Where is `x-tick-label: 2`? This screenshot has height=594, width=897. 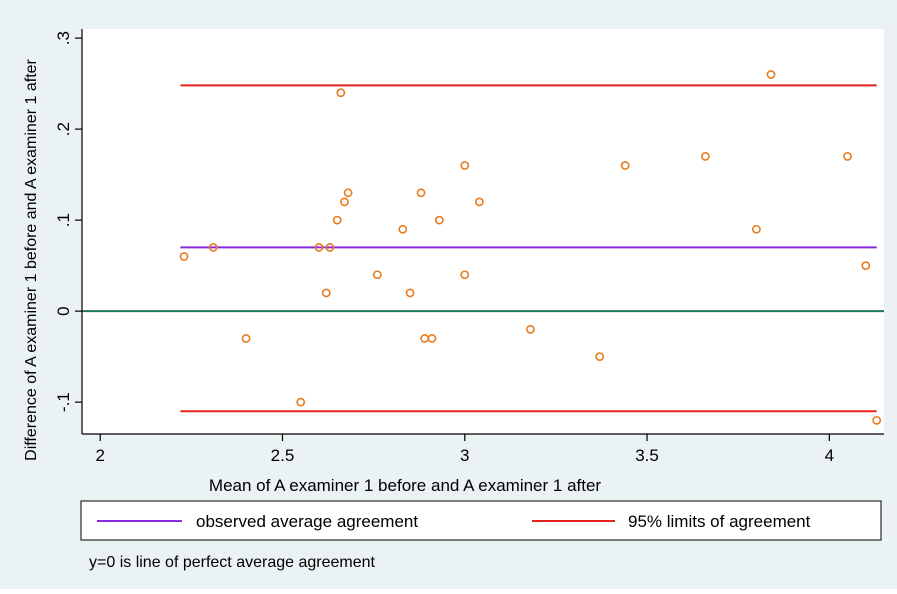 x-tick-label: 2 is located at coordinates (99, 455).